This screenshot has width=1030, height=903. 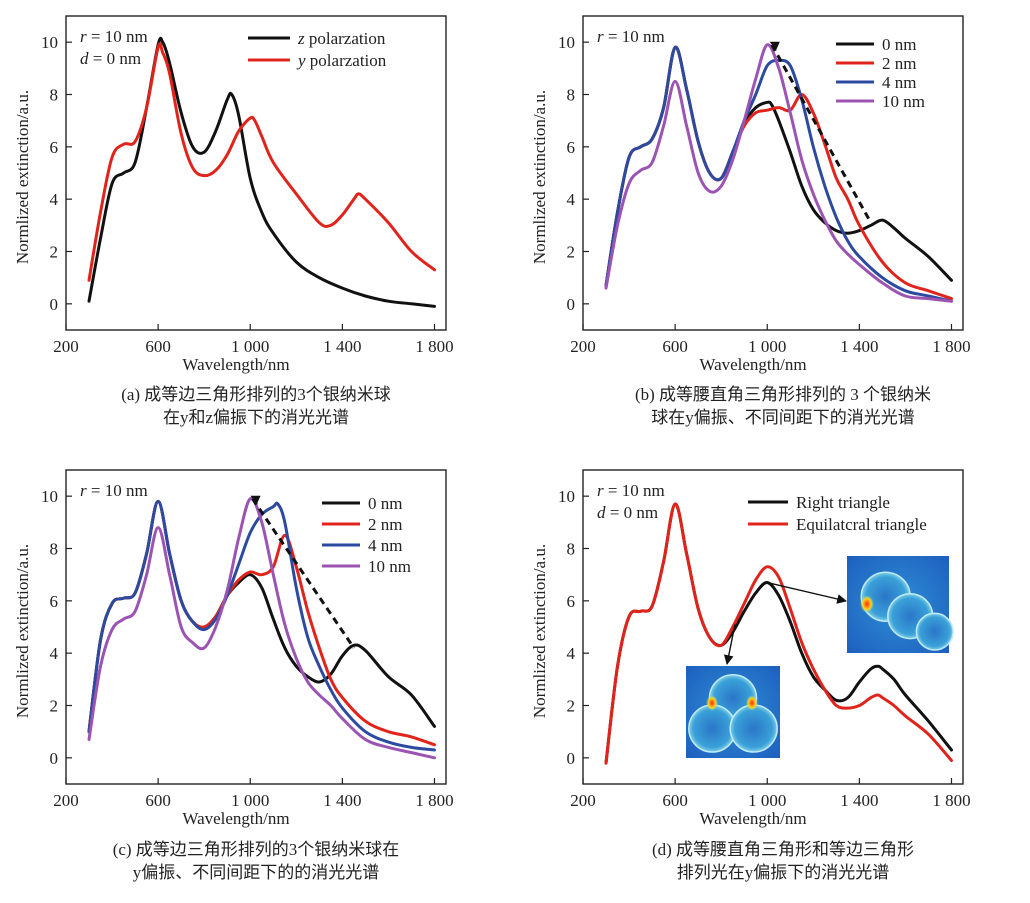 What do you see at coordinates (317, 49) in the screenshot?
I see `legend: z polarzation y polarzation` at bounding box center [317, 49].